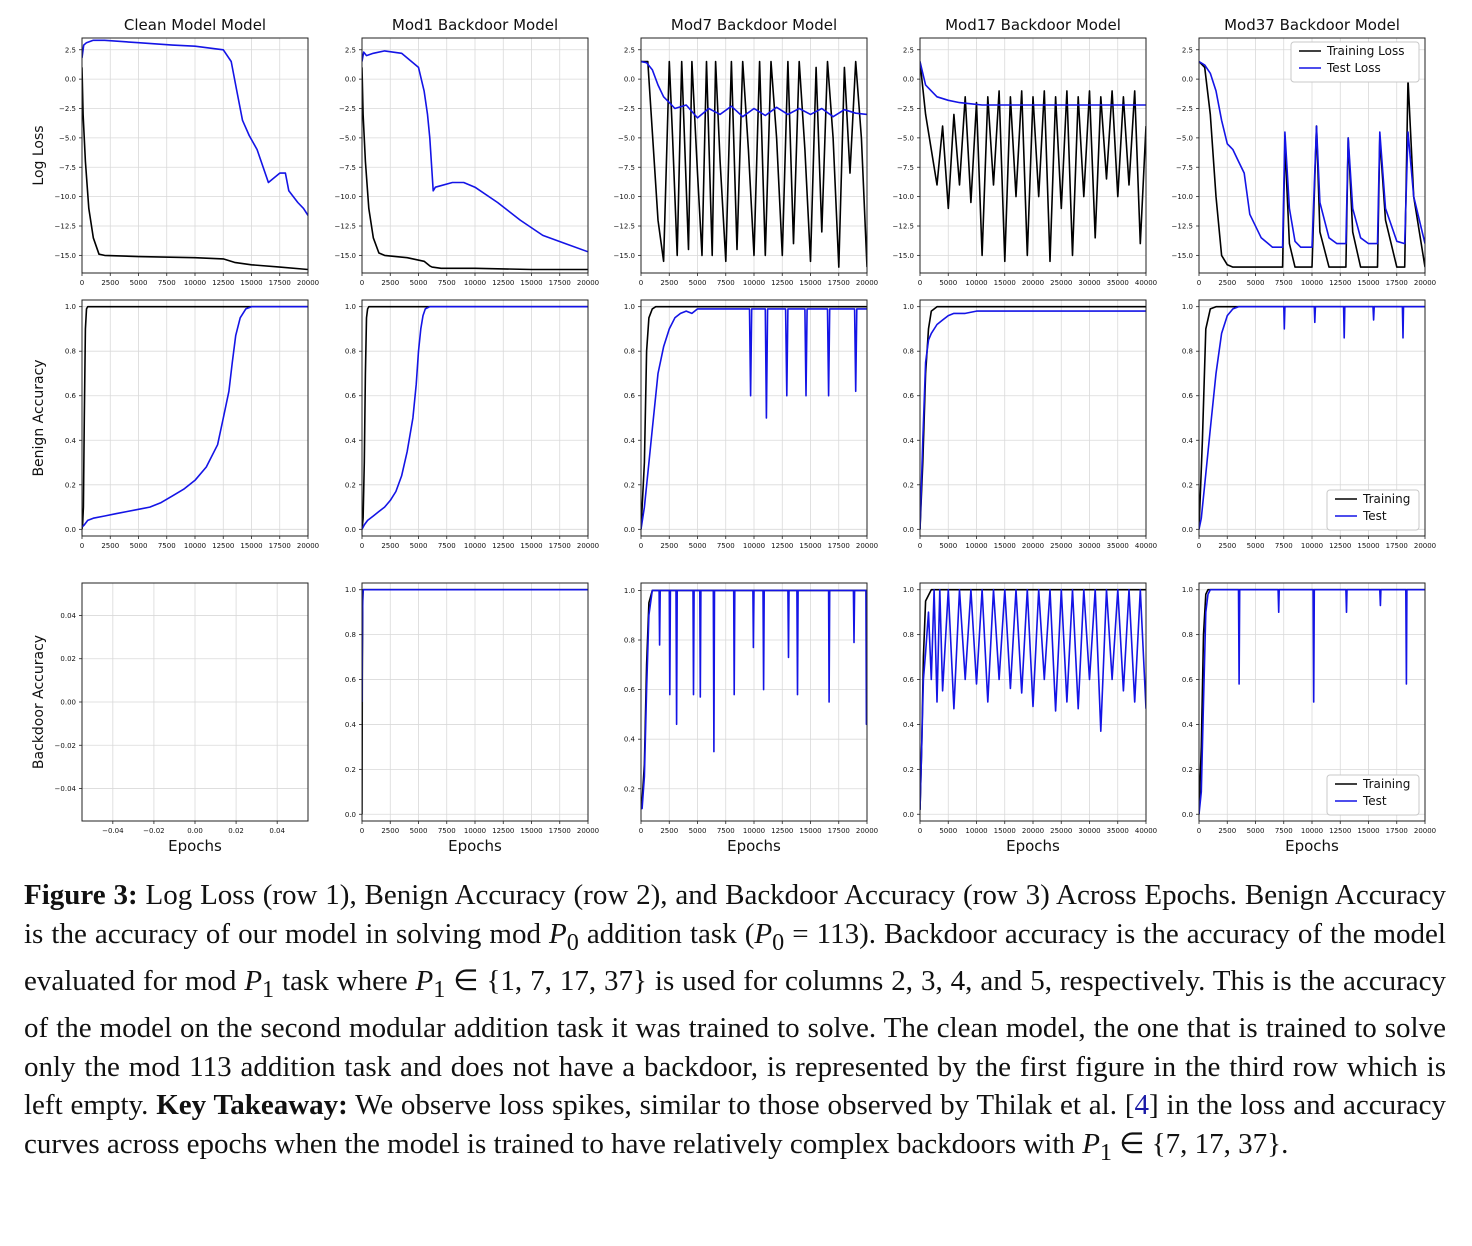  What do you see at coordinates (754, 25) in the screenshot?
I see `panel-title: Mod7 Backdoor Model` at bounding box center [754, 25].